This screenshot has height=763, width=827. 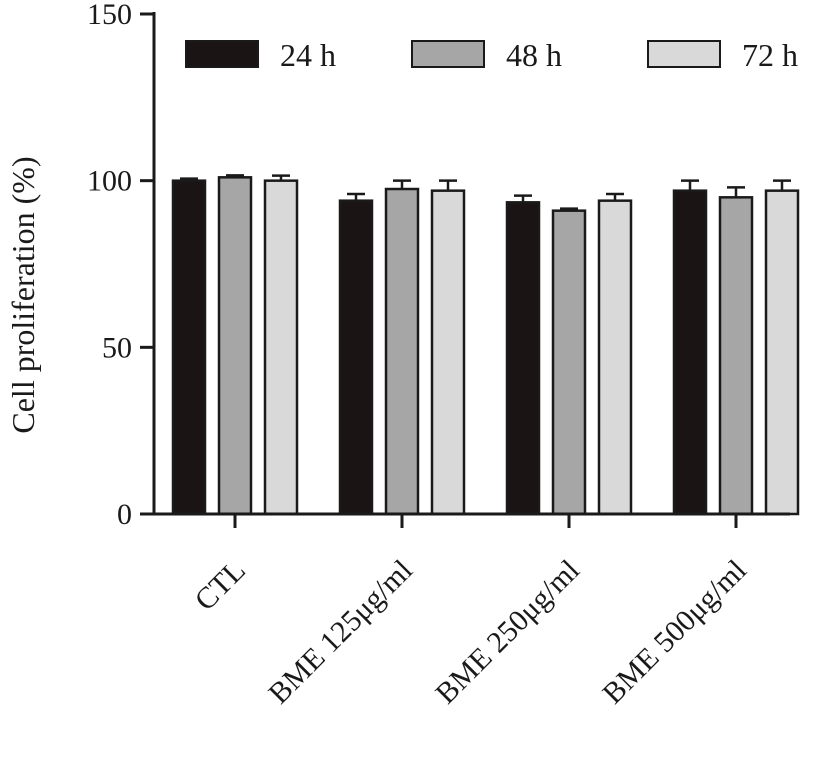 I want to click on y-tick-label-3: 100, so click(x=109, y=181).